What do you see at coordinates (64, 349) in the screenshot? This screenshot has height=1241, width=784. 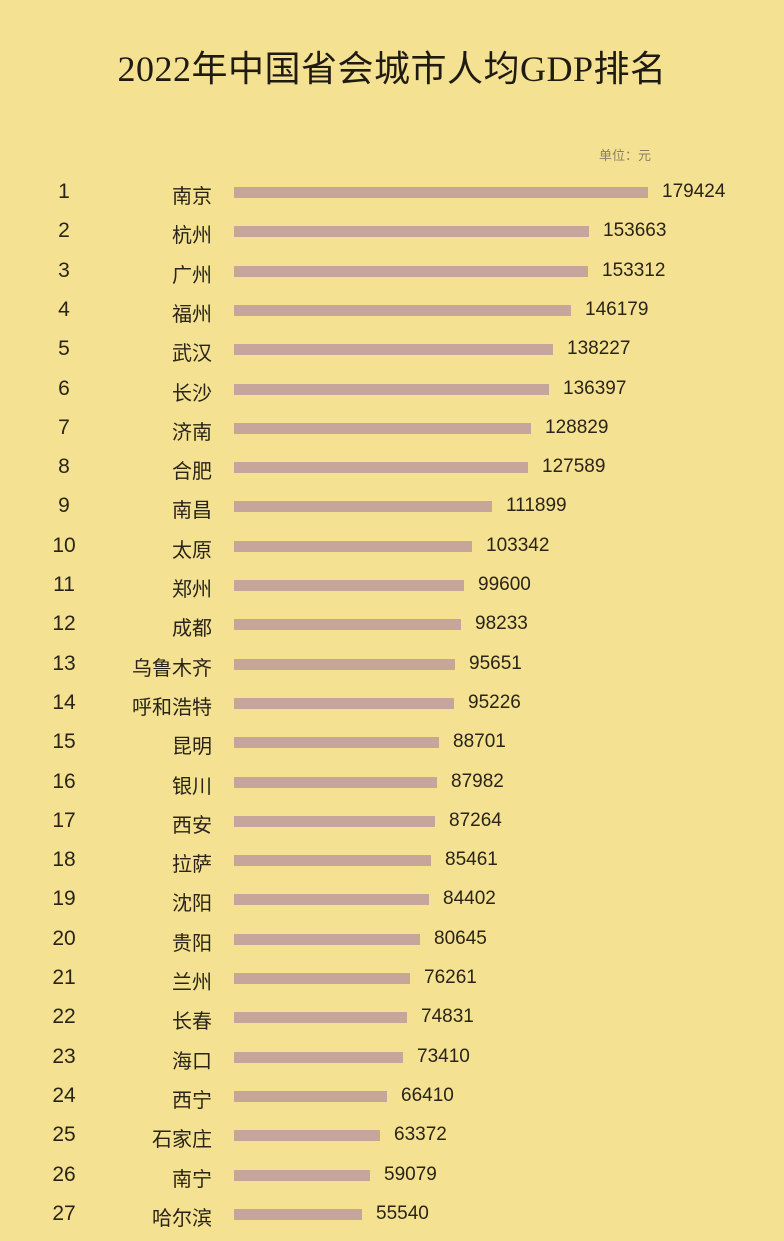 I see `rank-label: 5` at bounding box center [64, 349].